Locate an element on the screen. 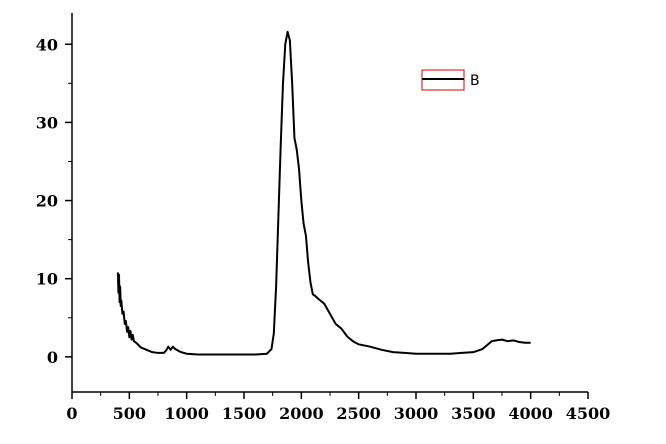 The image size is (666, 444). x-tick-label: 3500 is located at coordinates (473, 413).